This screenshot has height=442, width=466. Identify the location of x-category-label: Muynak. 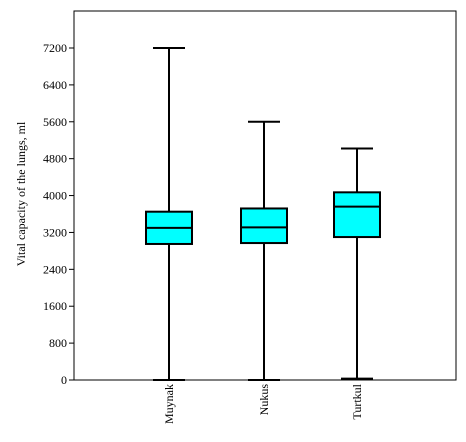
(169, 404).